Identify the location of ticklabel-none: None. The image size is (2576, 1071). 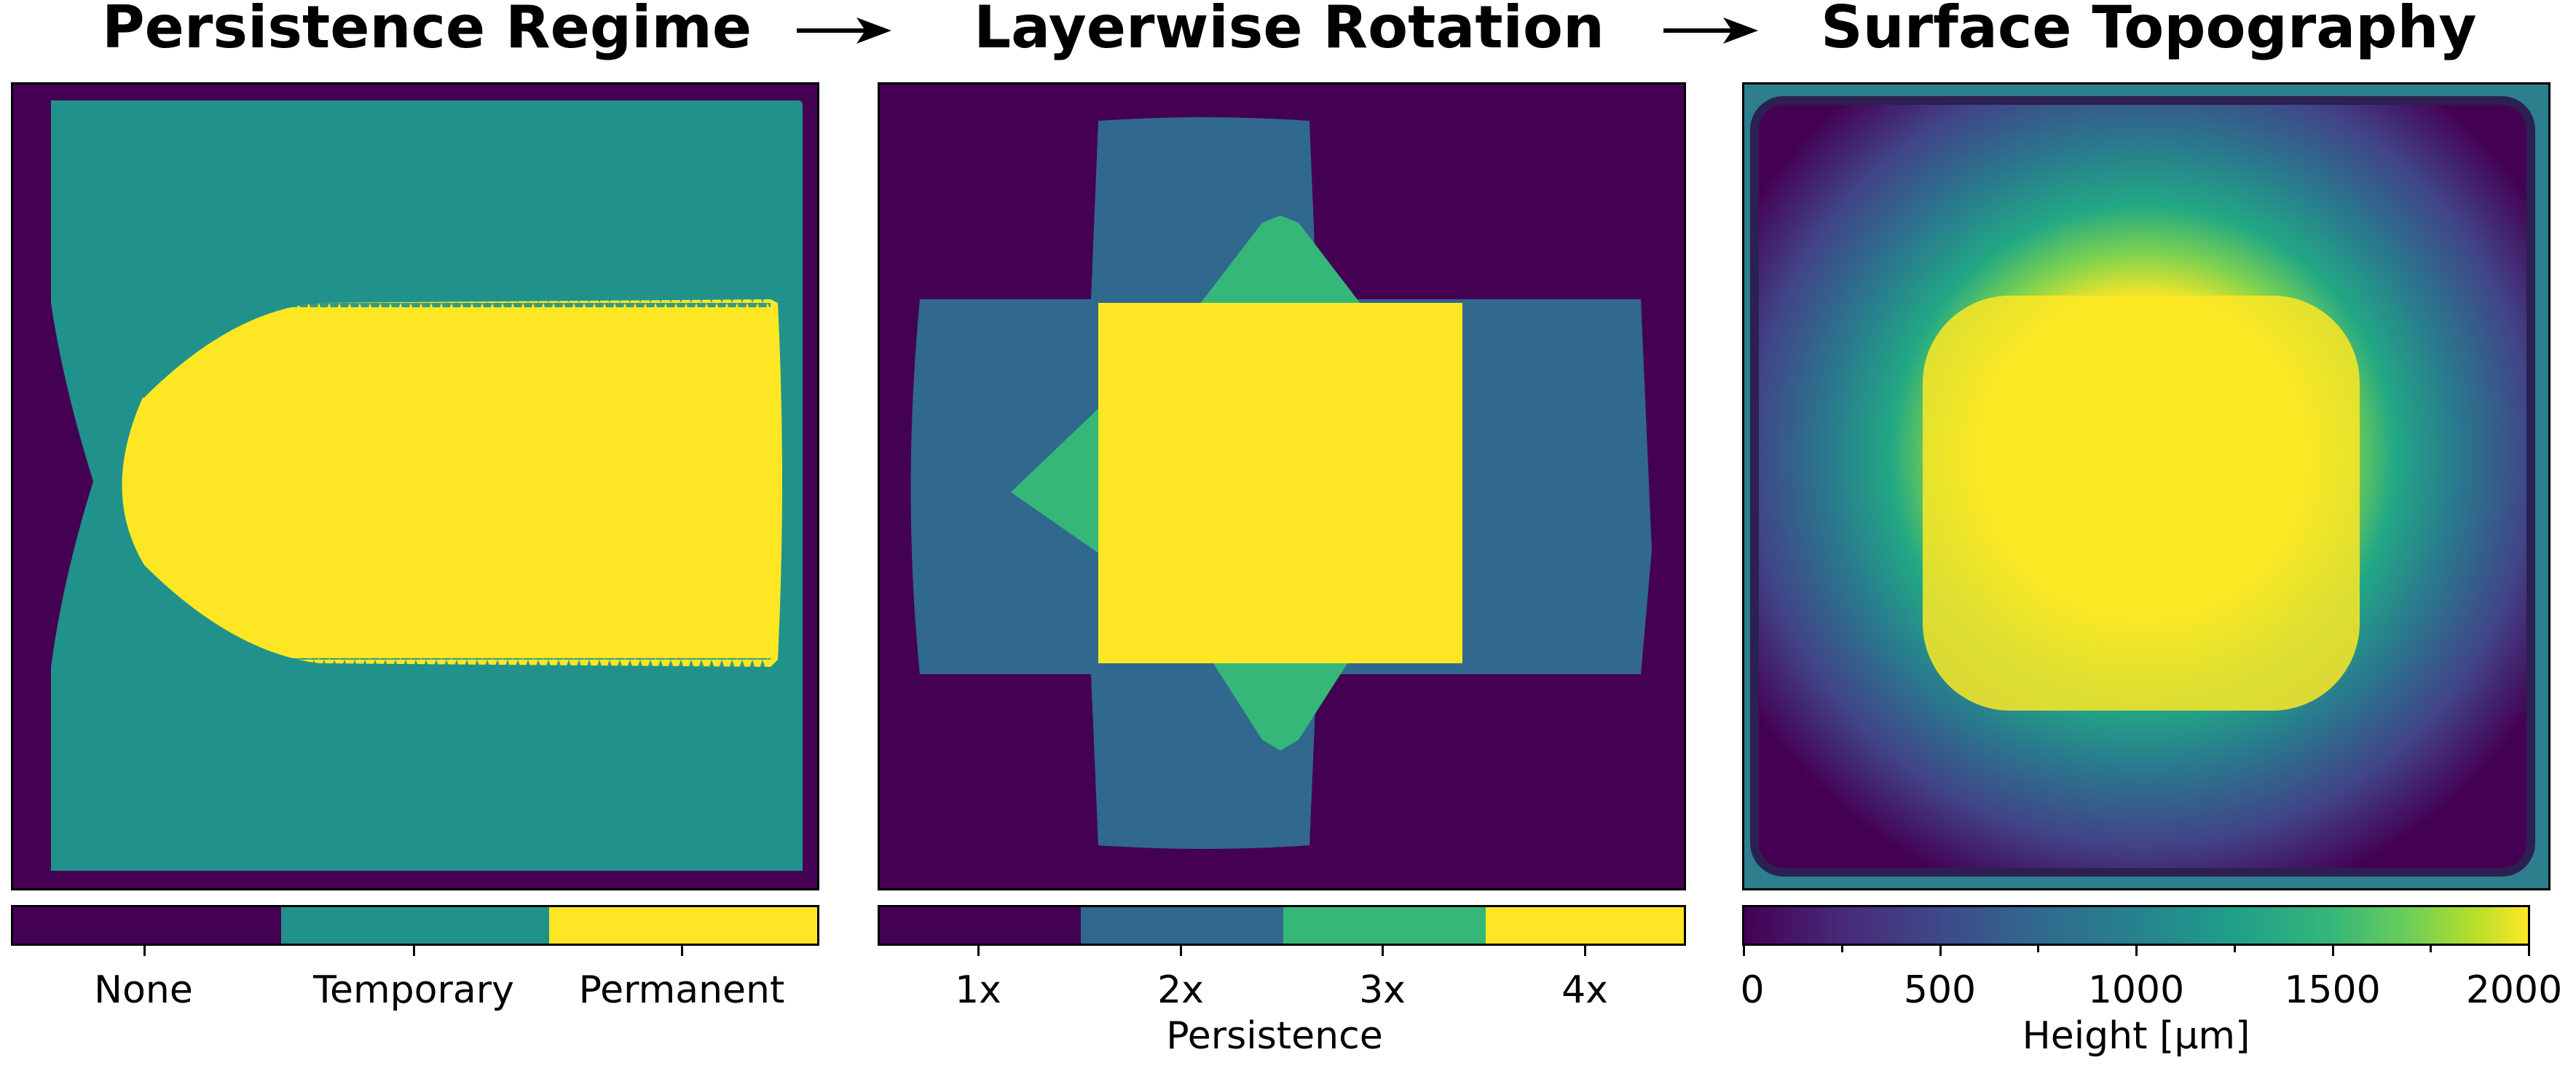
(143, 990).